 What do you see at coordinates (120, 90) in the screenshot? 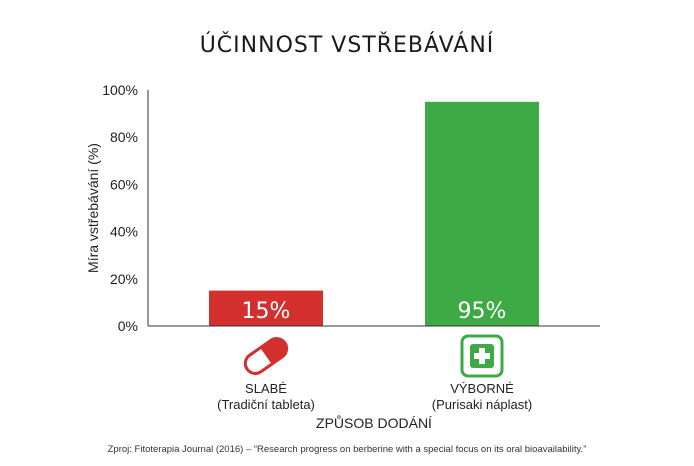
I see `y-tick-label: 100%` at bounding box center [120, 90].